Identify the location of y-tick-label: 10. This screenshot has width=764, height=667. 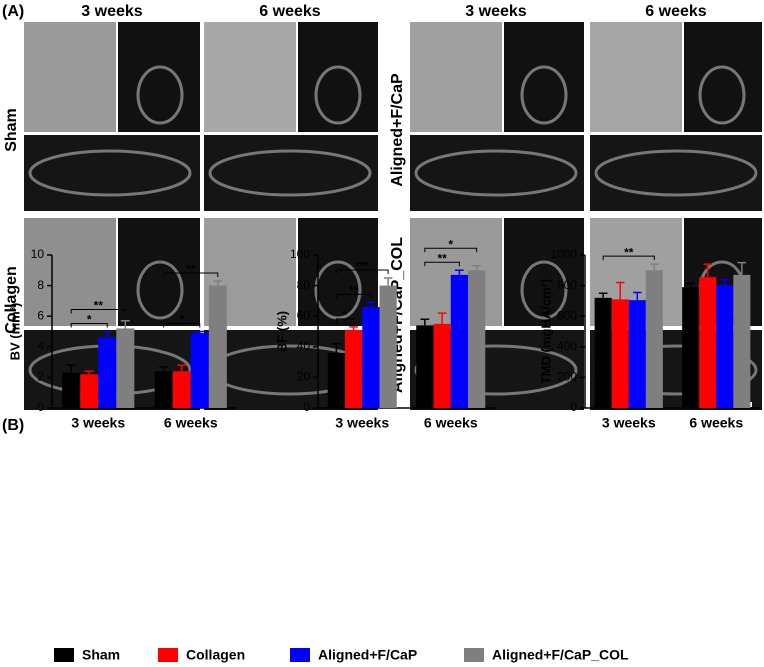
(38, 254).